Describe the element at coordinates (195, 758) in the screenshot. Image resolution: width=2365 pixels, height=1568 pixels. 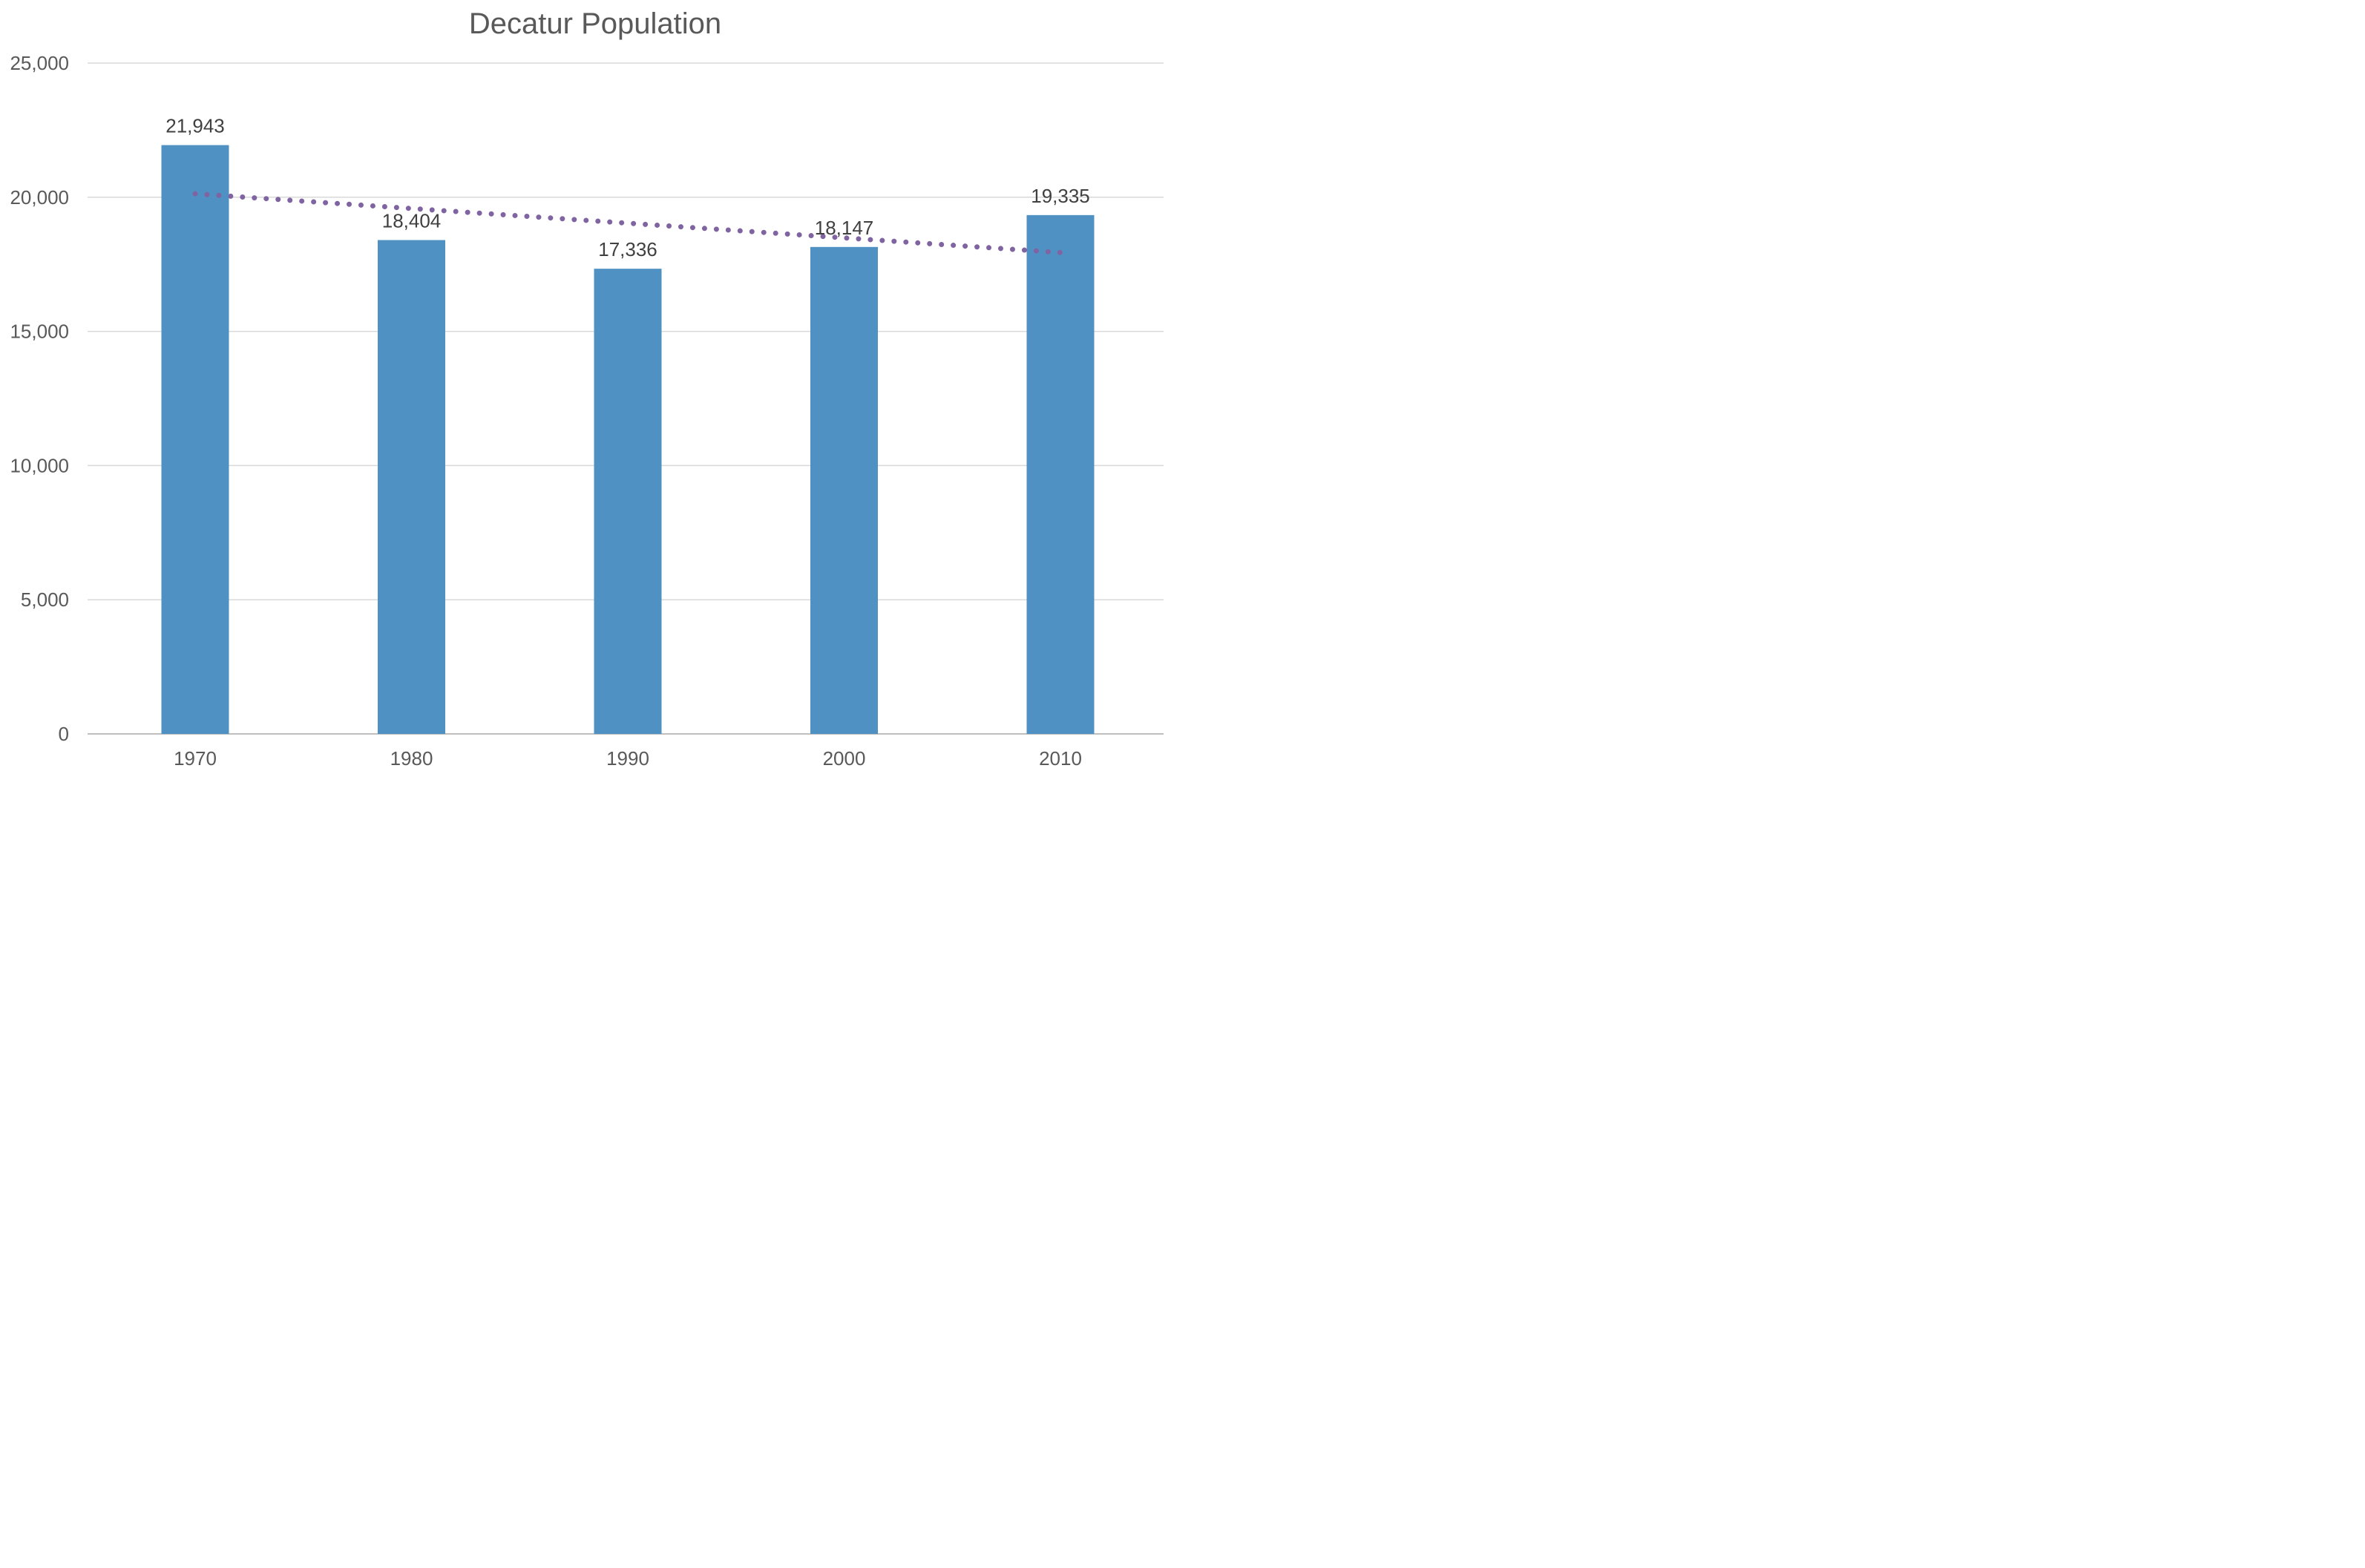
I see `x-tick-label-1970: 1970` at that location.